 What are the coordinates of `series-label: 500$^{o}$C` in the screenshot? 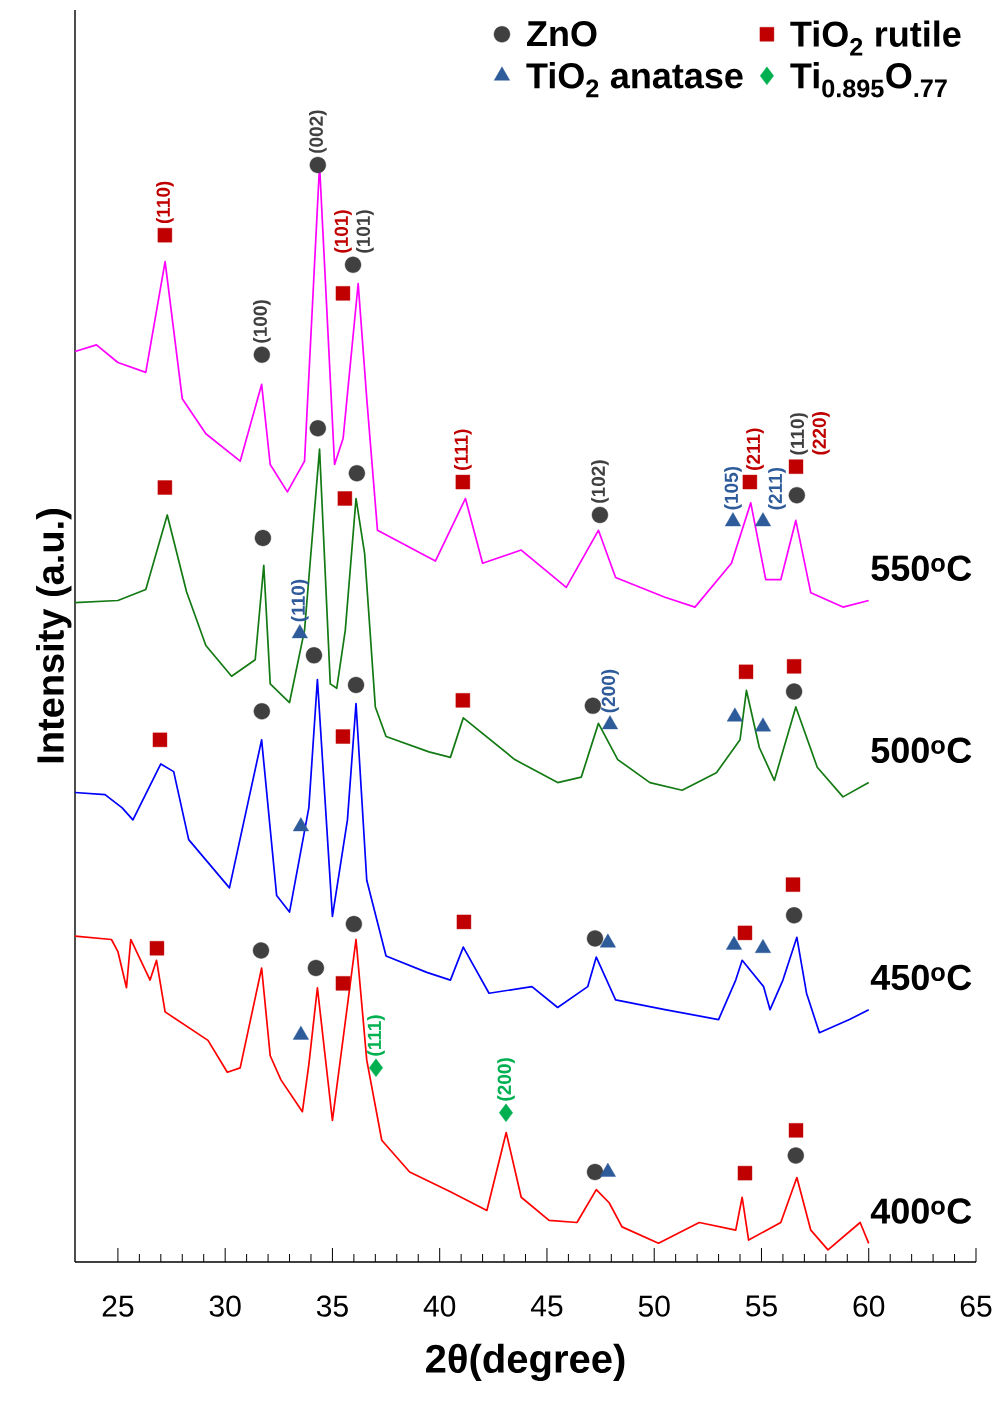 It's located at (921, 750).